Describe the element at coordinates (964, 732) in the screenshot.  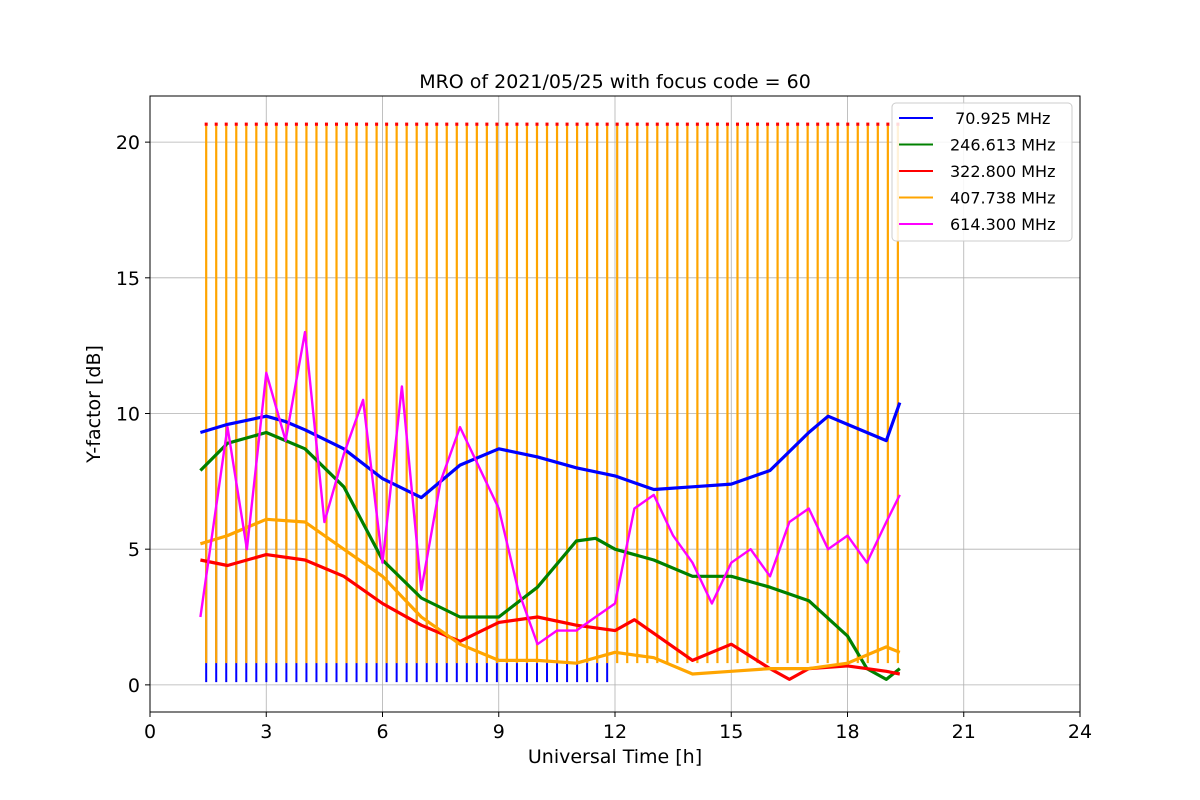
I see `x-tick-label: 21` at that location.